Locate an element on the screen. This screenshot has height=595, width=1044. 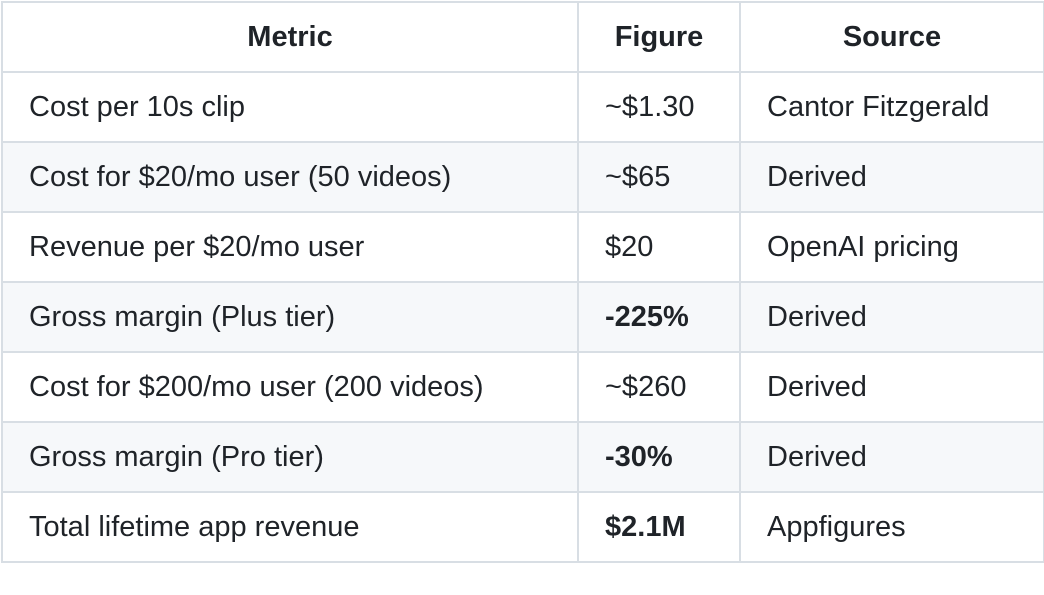
table-header: Metric Figure Source is located at coordinates (522, 37).